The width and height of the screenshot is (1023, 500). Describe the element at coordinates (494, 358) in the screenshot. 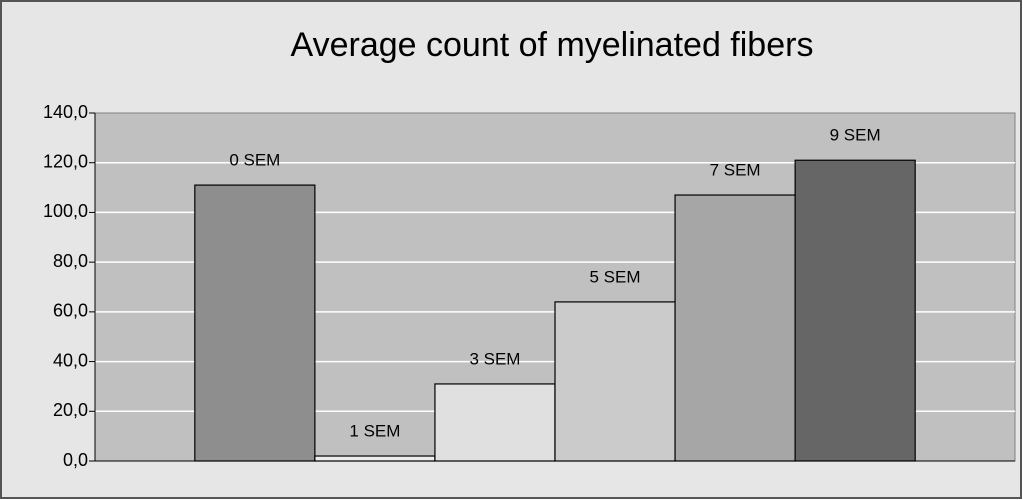

I see `bar-label: 3 SEM` at that location.